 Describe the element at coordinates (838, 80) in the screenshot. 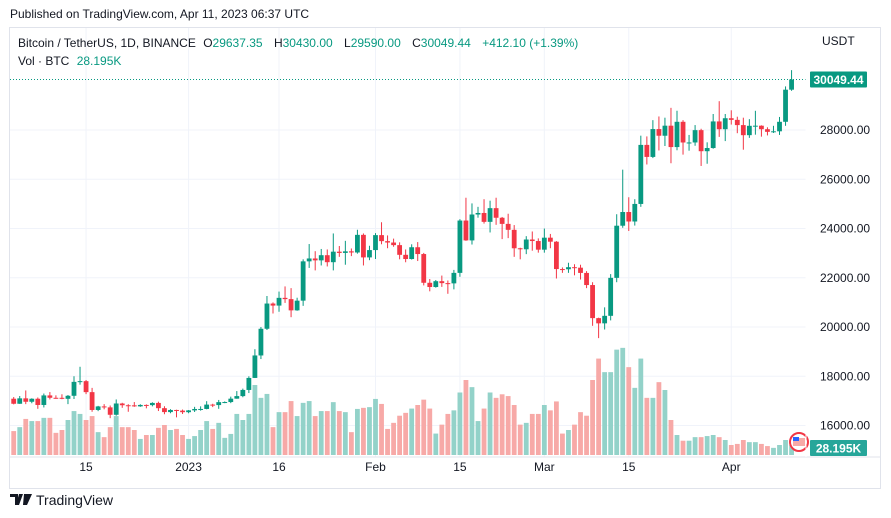

I see `last-price-label: 30049.44` at that location.